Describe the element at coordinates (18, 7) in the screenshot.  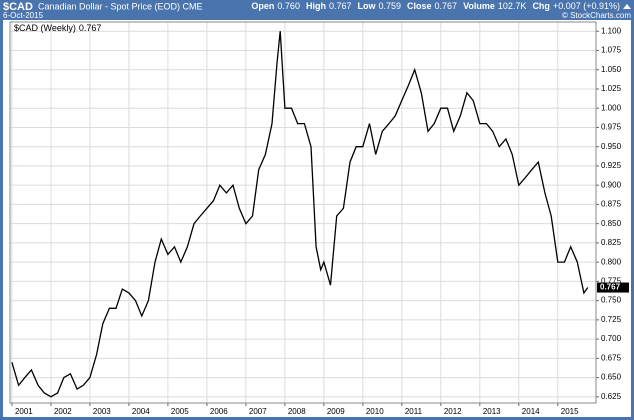
I see `symbol: $CAD` at that location.